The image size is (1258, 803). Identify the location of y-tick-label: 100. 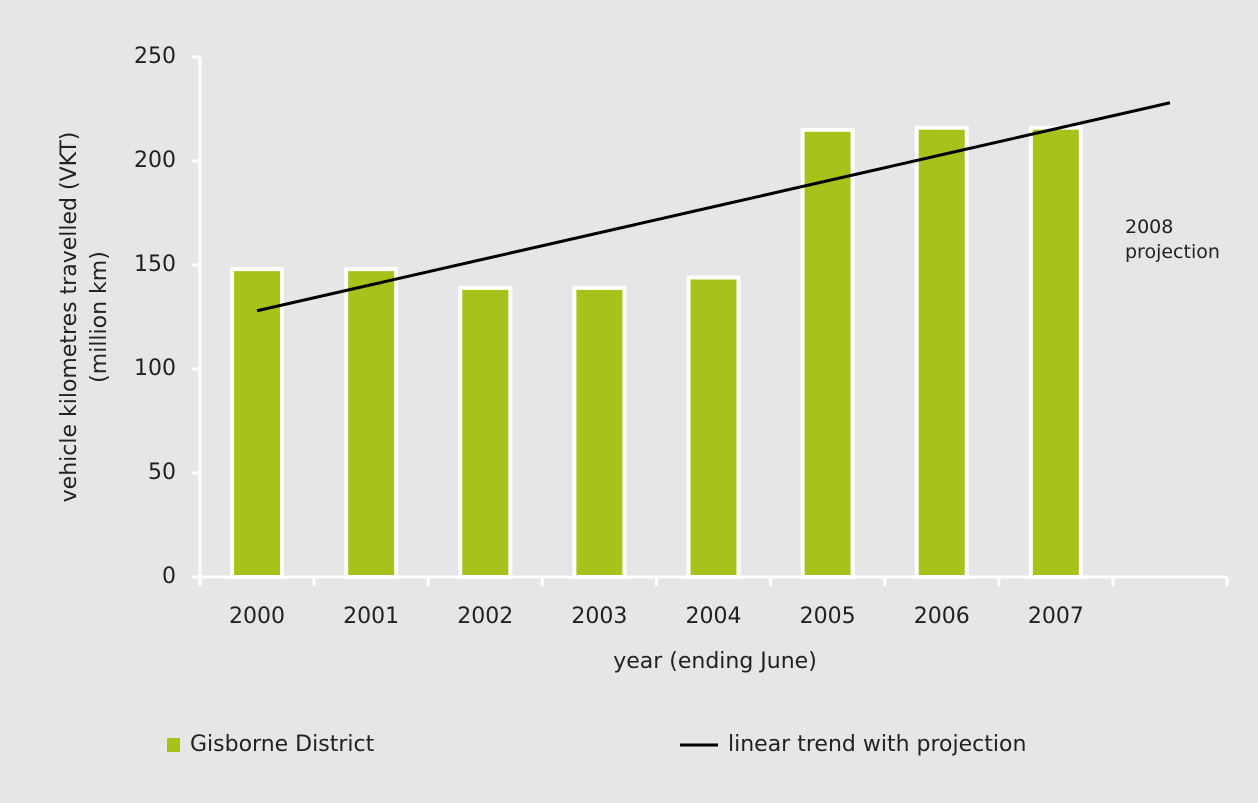
(155, 368).